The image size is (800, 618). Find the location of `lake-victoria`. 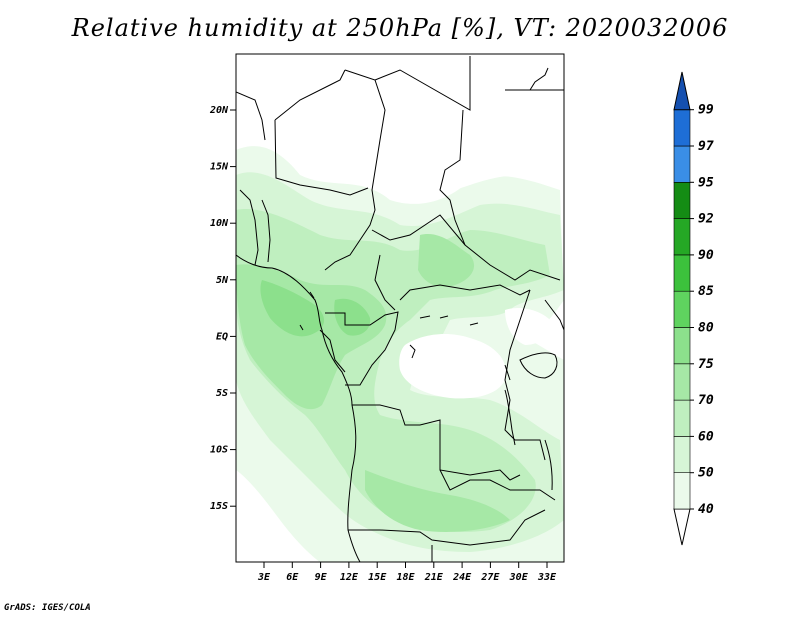

lake-victoria is located at coordinates (538, 365).